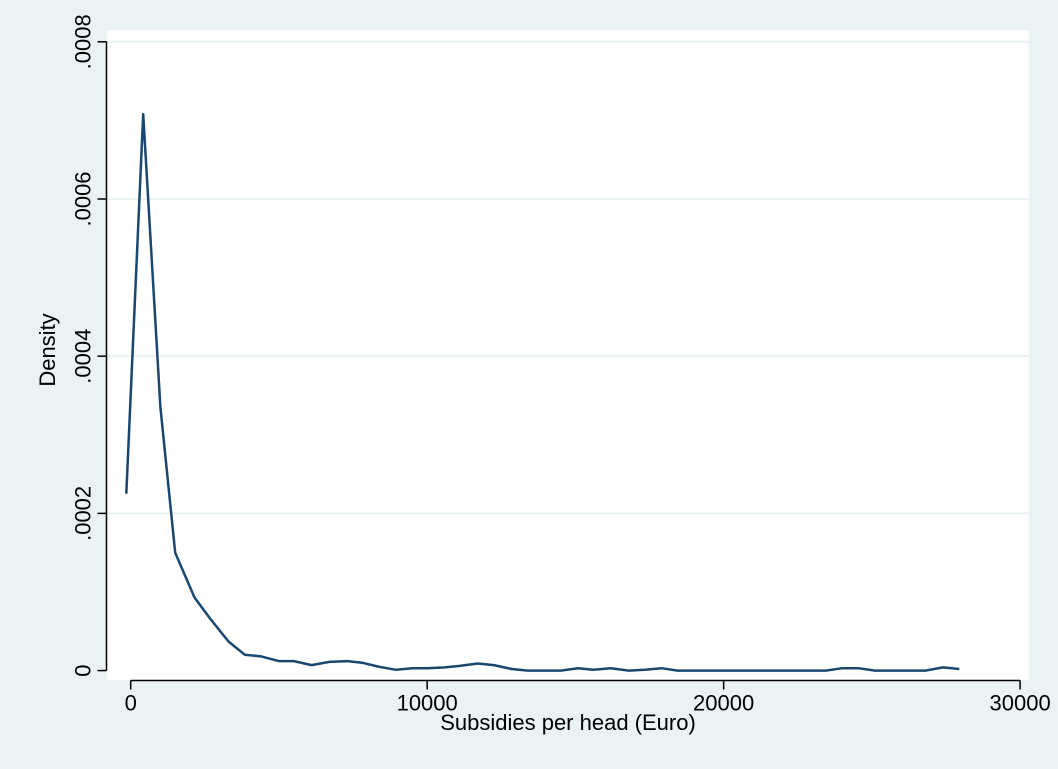 The height and width of the screenshot is (769, 1058). Describe the element at coordinates (83, 198) in the screenshot. I see `y-tick-label-3: .0006` at that location.